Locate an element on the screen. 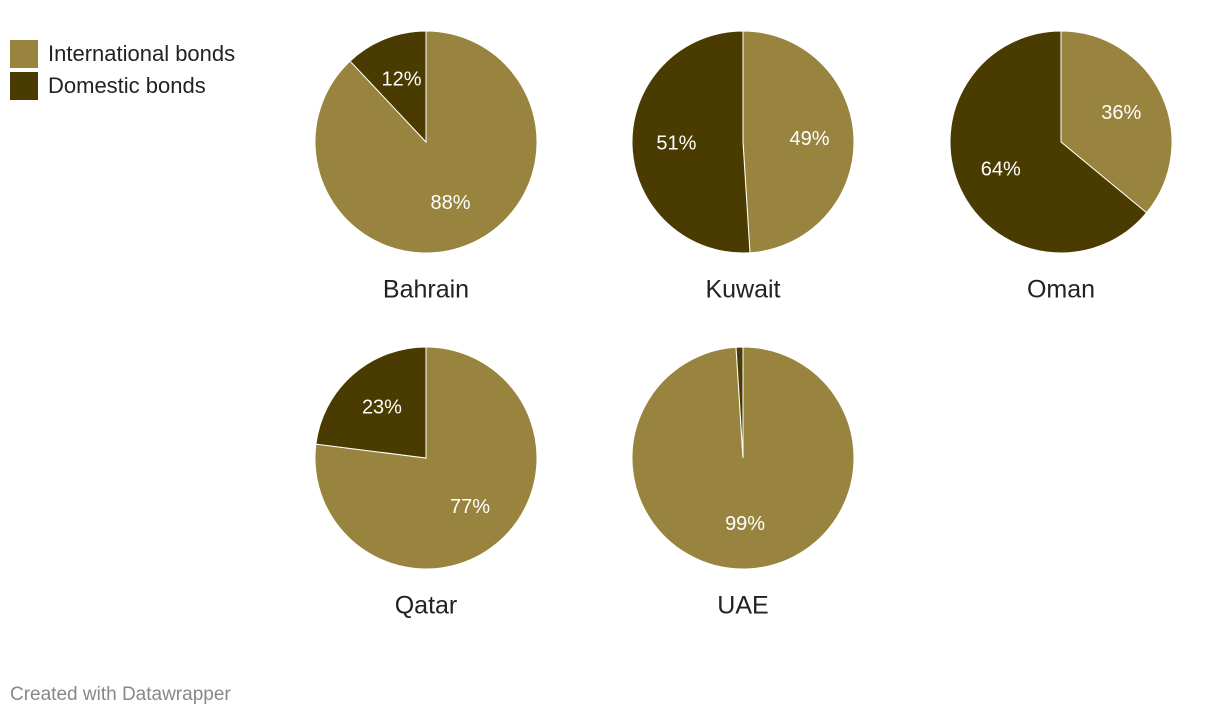 The height and width of the screenshot is (718, 1220). value-label: 23% is located at coordinates (382, 407).